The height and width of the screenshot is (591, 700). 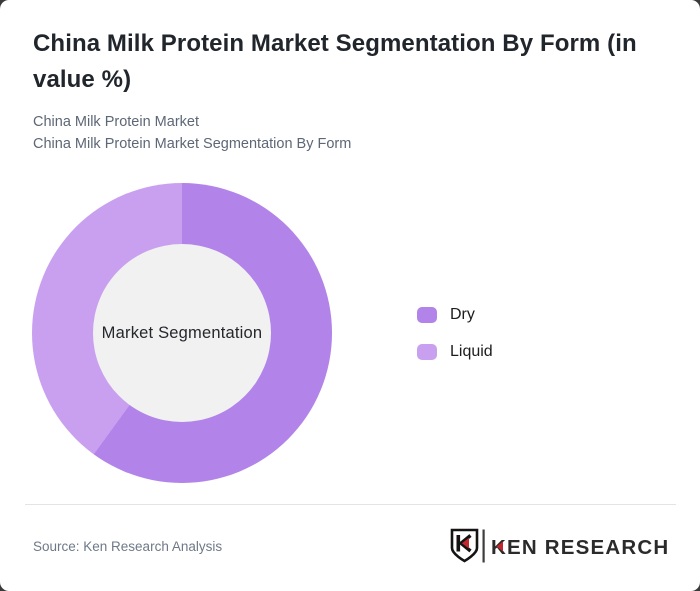 I want to click on legend-label: Dry, so click(x=462, y=314).